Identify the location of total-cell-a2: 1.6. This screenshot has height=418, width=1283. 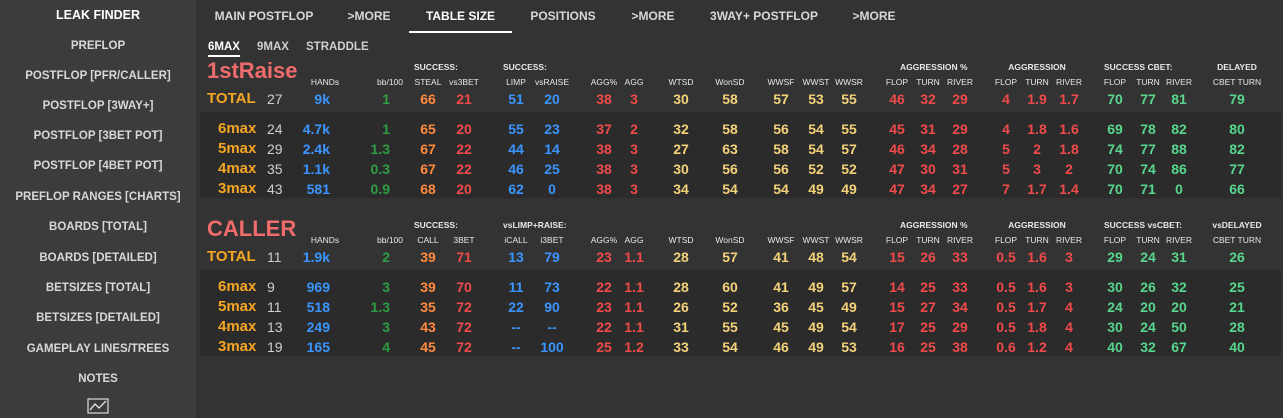
(1037, 257).